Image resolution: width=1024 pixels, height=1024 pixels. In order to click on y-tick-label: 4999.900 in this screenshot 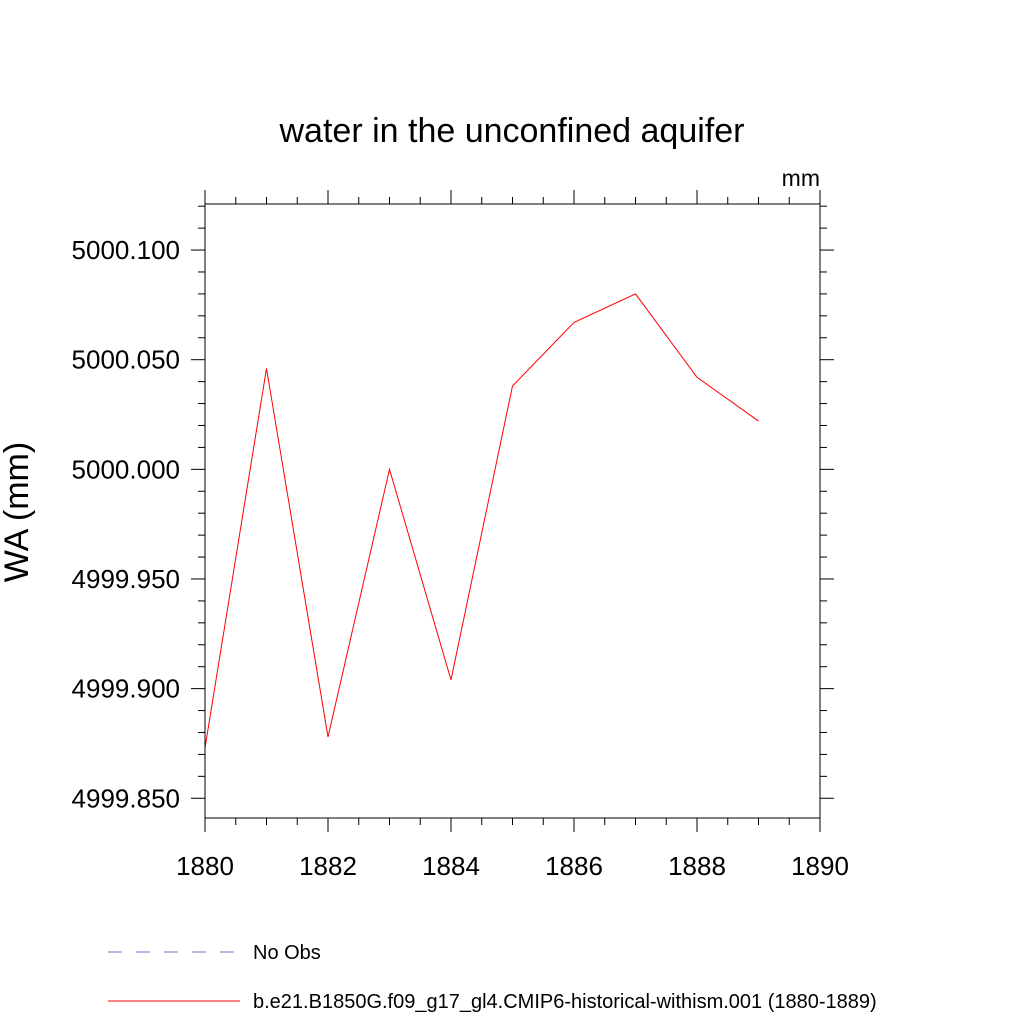, I will do `click(126, 689)`.